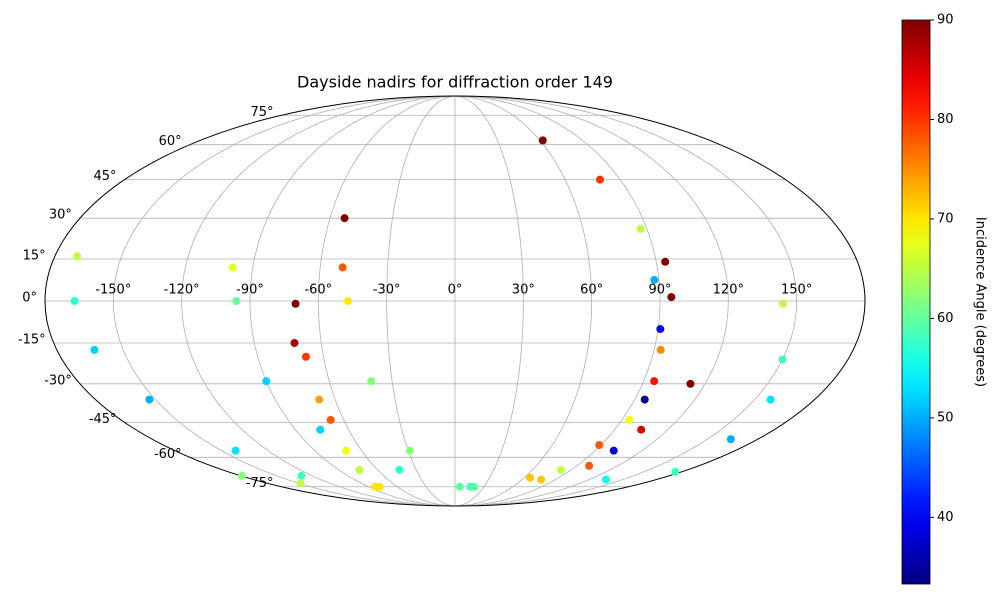 The height and width of the screenshot is (604, 1000). Describe the element at coordinates (34, 256) in the screenshot. I see `y-tick-label: 15°` at that location.